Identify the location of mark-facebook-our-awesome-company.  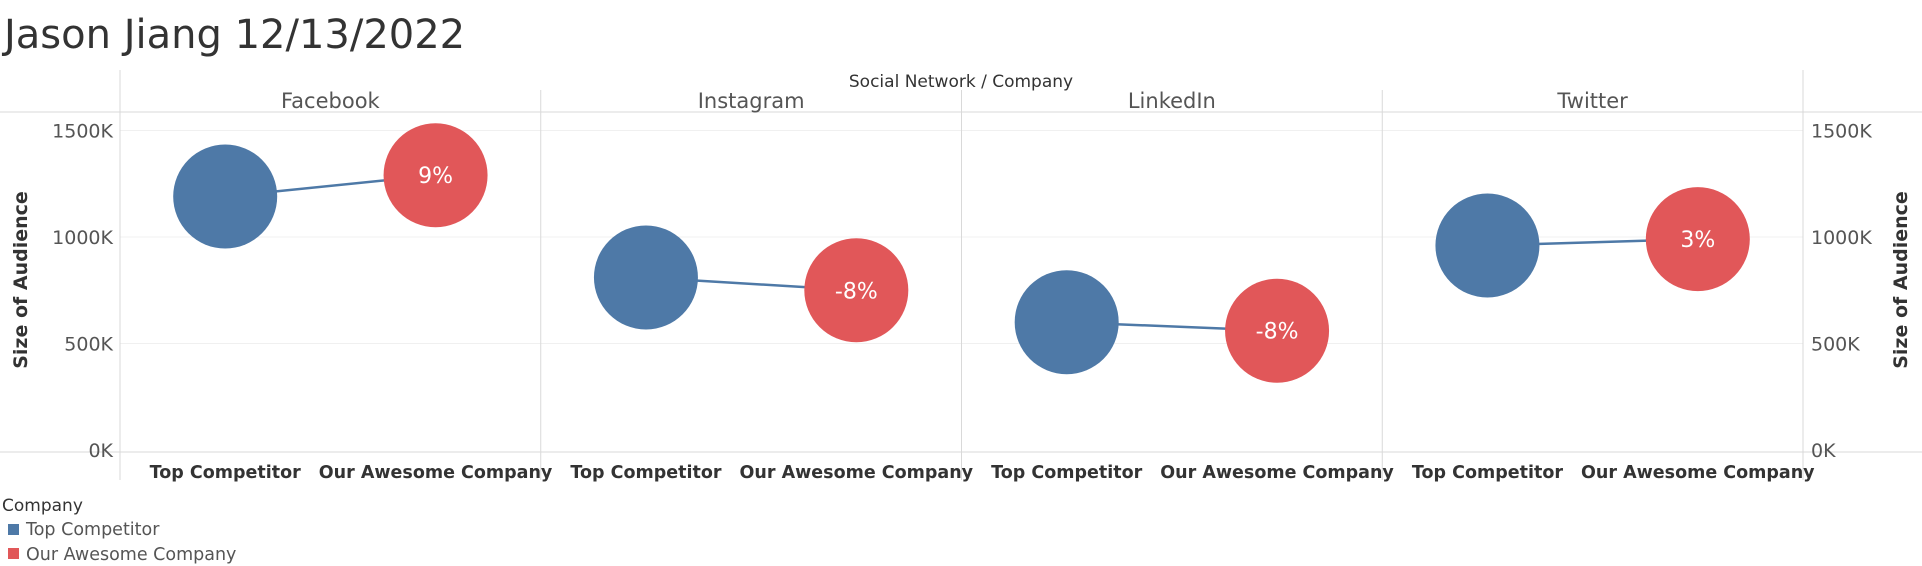
(435, 175).